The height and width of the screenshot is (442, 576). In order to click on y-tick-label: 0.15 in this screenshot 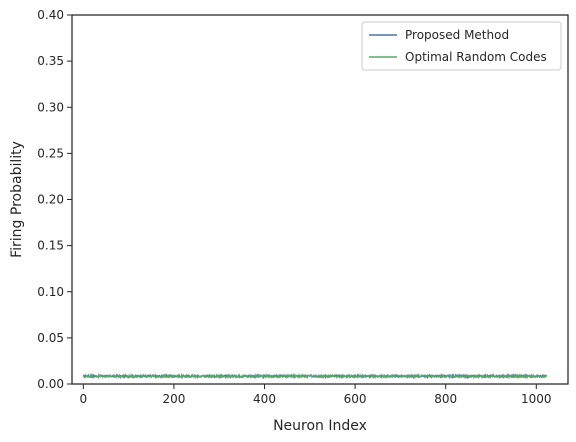, I will do `click(50, 246)`.